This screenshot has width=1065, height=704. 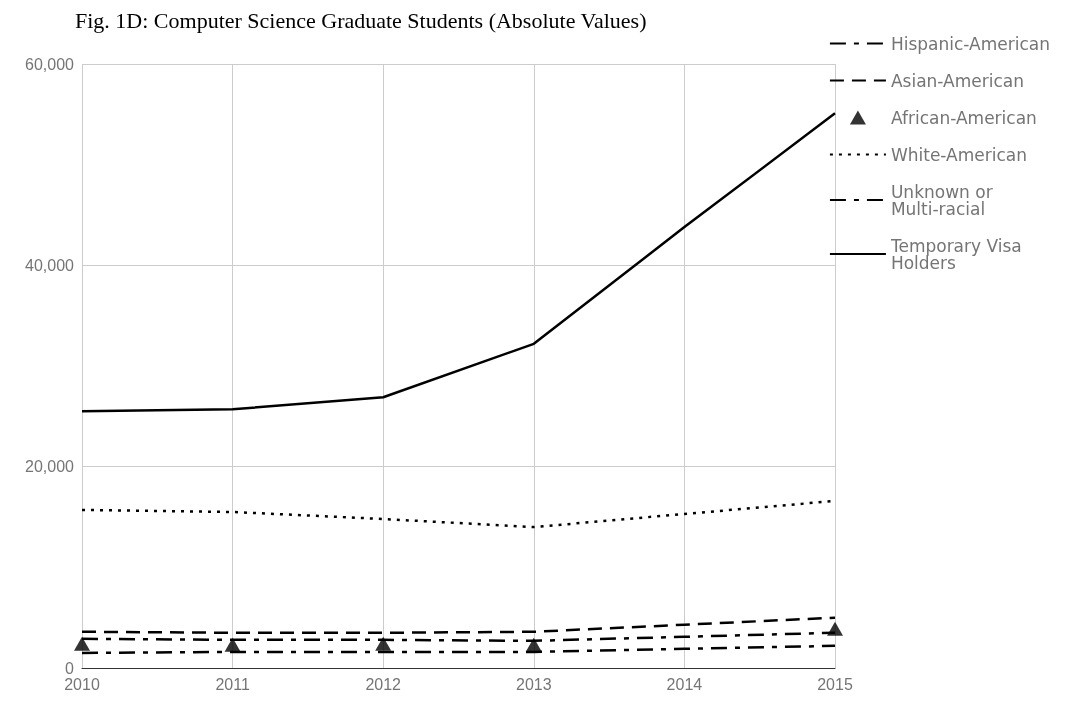 I want to click on y-tick-label: 60,000, so click(x=50, y=64).